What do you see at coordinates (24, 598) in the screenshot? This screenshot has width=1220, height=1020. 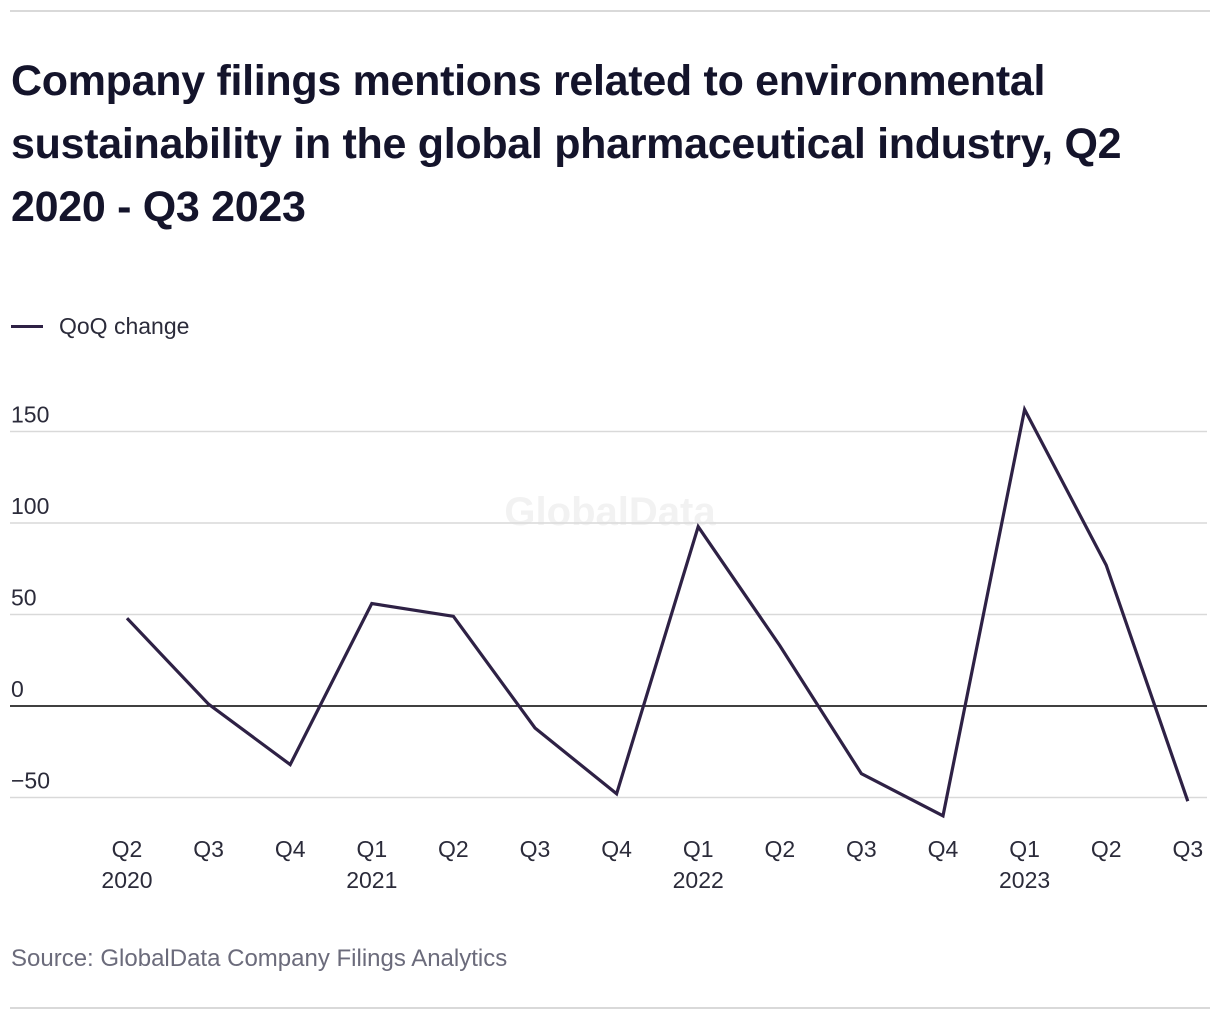 I see `y-tick-label: 50` at bounding box center [24, 598].